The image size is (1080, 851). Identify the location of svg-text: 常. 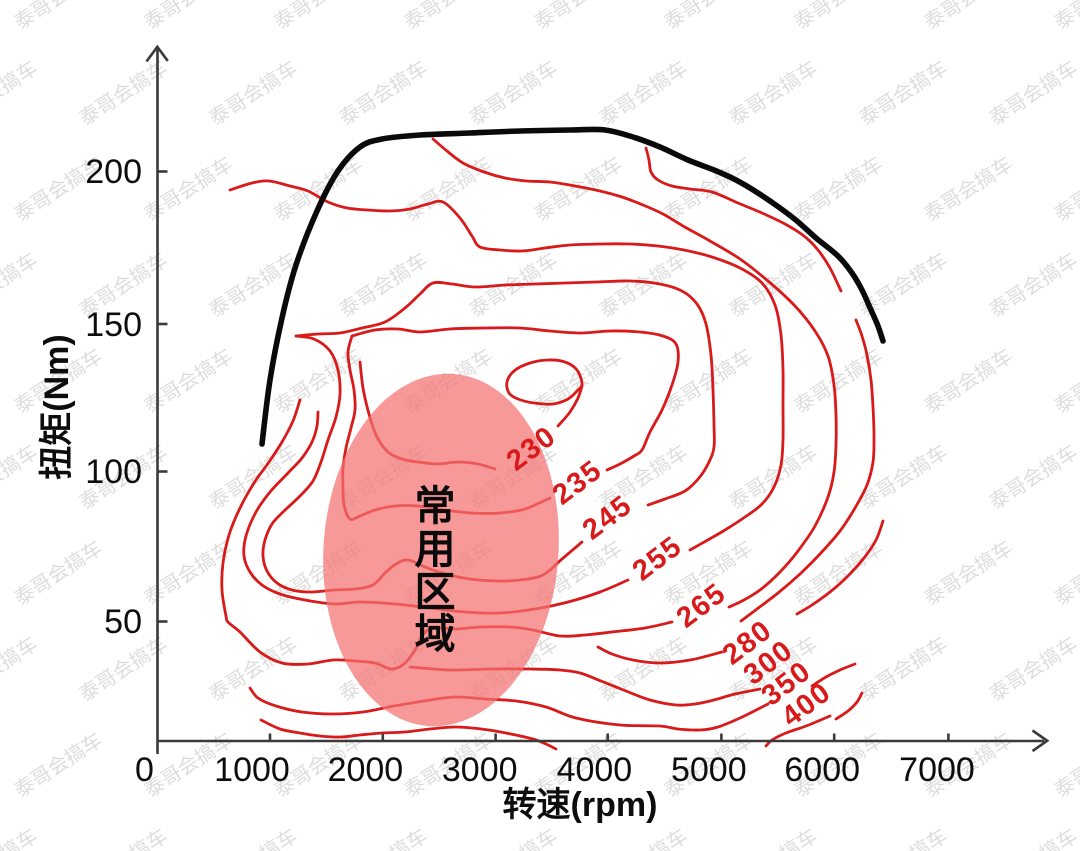
(435, 506).